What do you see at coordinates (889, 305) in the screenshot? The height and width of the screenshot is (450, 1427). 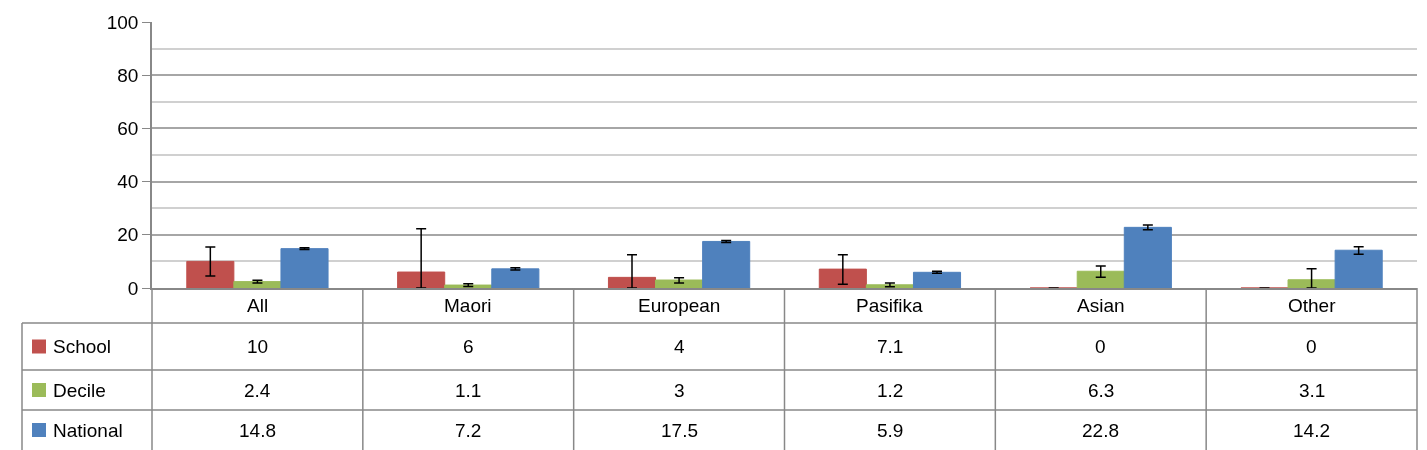 I see `x-tick-label: Pasifika` at bounding box center [889, 305].